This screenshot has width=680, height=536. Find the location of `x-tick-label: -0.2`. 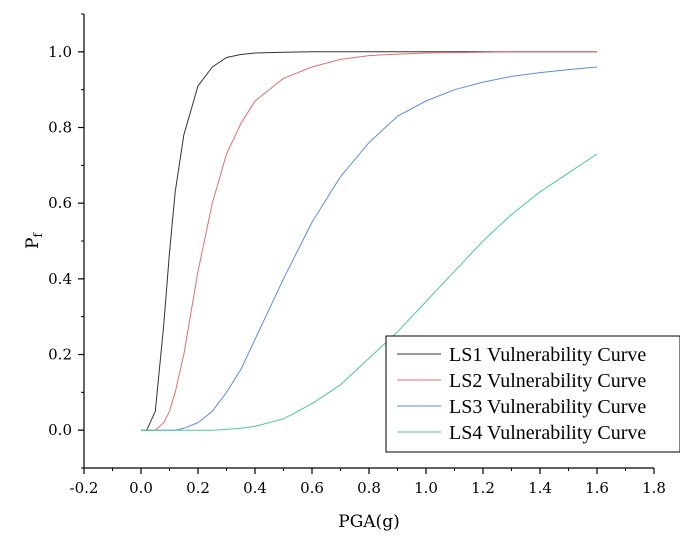

x-tick-label: -0.2 is located at coordinates (84, 488).